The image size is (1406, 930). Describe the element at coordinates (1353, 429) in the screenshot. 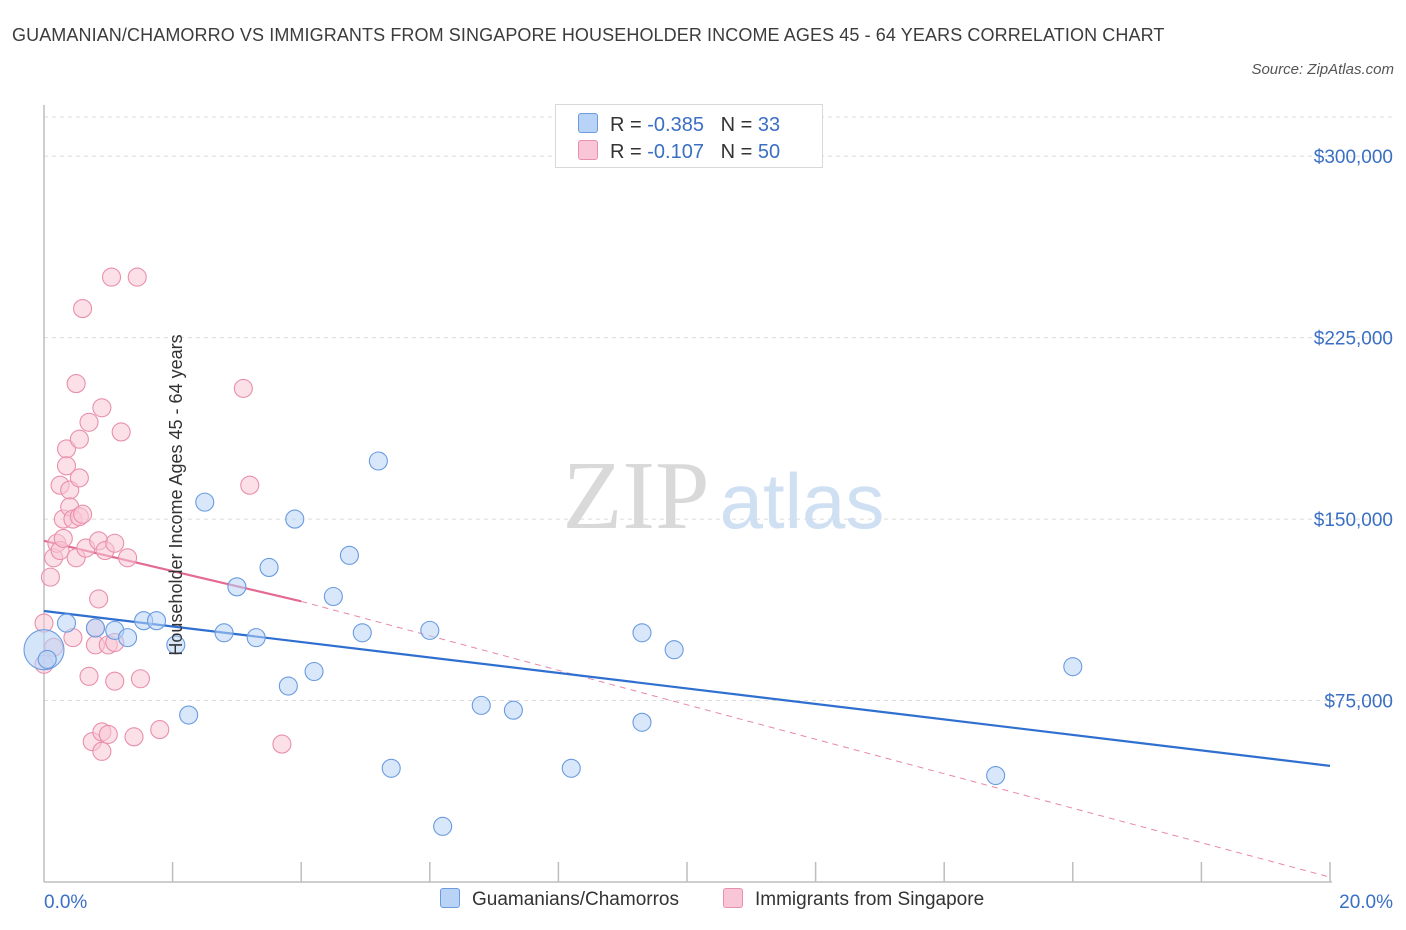

I see `y-tick-labels: $75,000 $150,000 $225,000 $300,000` at that location.